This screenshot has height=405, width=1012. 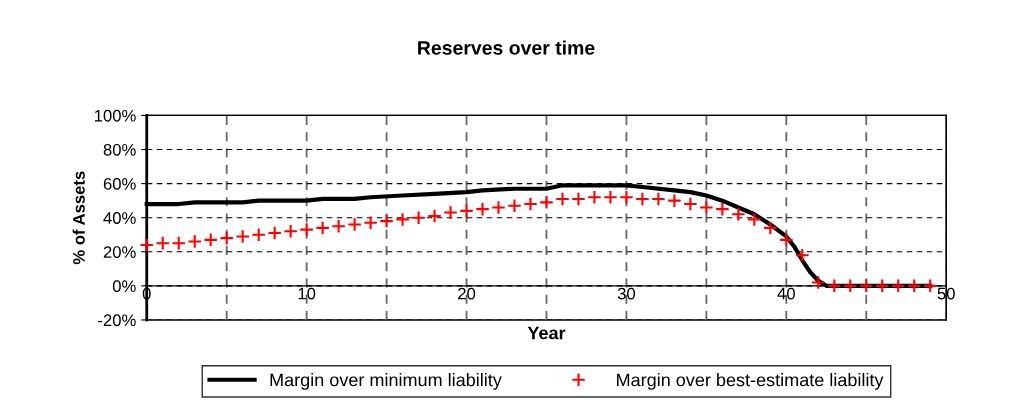 I want to click on x-tick-label: 20, so click(x=467, y=293).